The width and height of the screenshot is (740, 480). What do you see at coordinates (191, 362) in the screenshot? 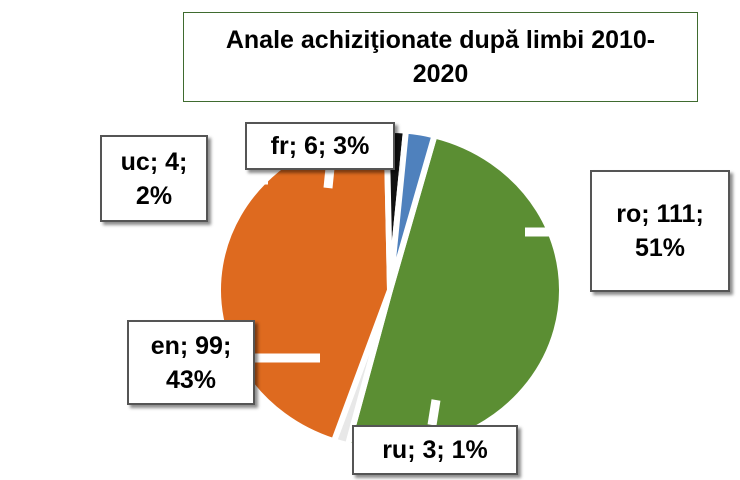
I see `data-label: en; 99; 43%` at bounding box center [191, 362].